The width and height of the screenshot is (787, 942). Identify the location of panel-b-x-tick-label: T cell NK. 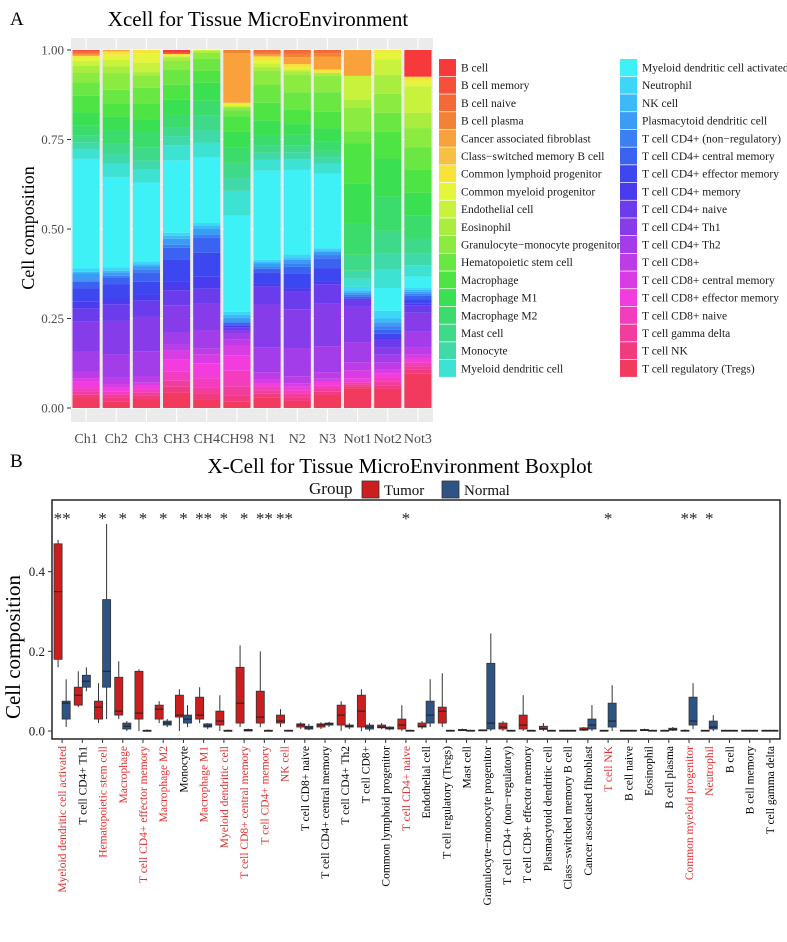
(609, 768).